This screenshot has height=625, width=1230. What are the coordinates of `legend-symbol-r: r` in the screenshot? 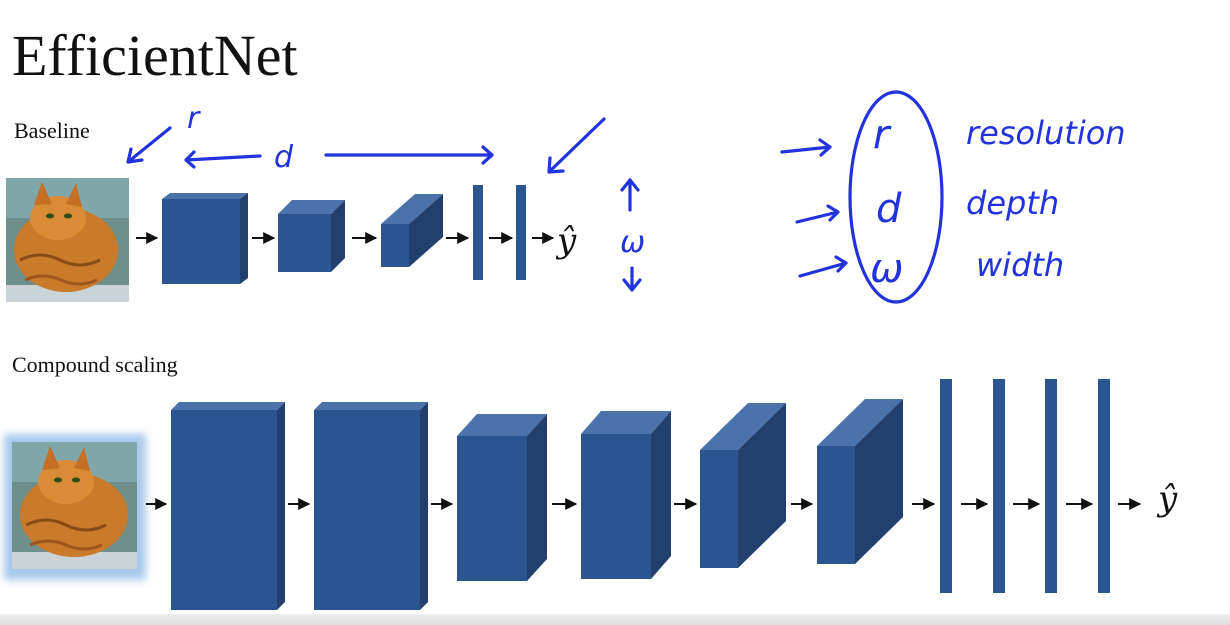 It's located at (882, 135).